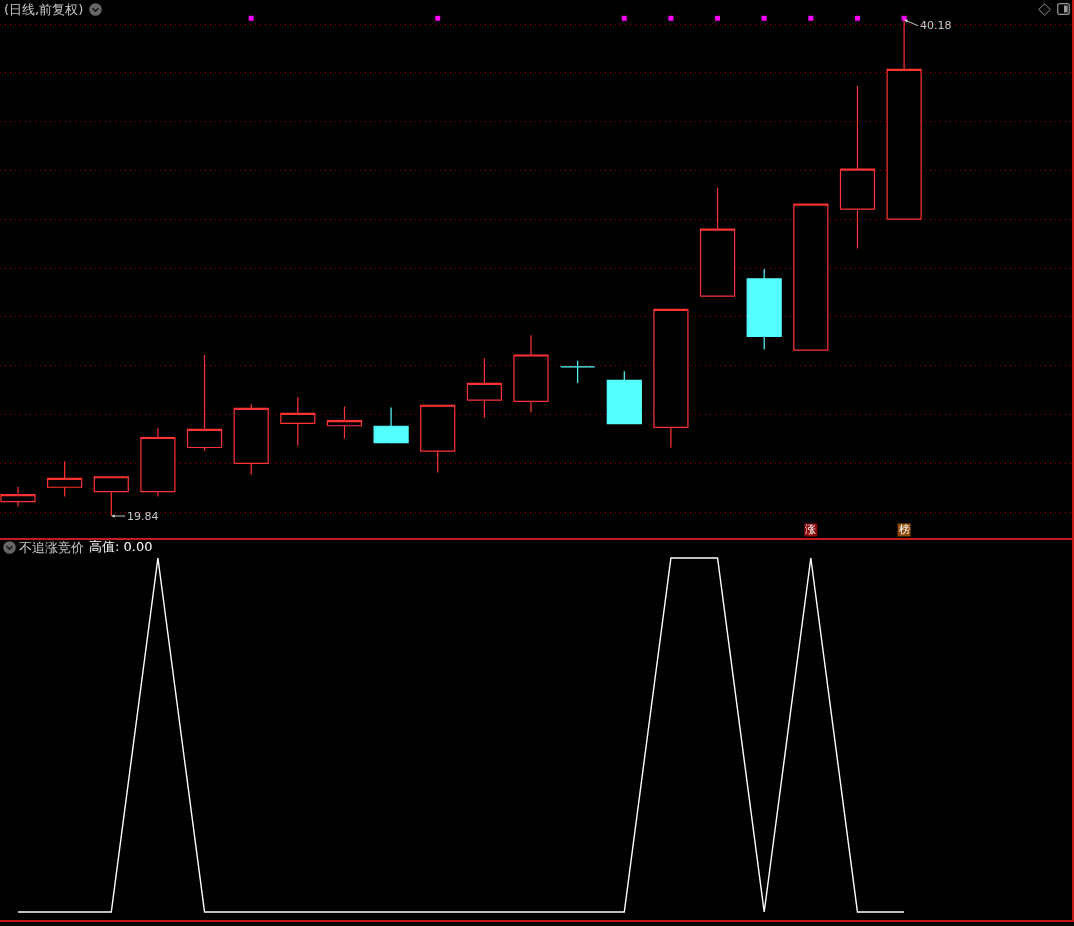 The width and height of the screenshot is (1074, 926). What do you see at coordinates (51, 547) in the screenshot?
I see `chart-title: 不追涨竞价` at bounding box center [51, 547].